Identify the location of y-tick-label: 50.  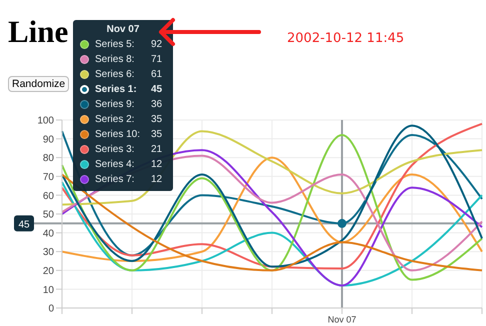
(48, 215).